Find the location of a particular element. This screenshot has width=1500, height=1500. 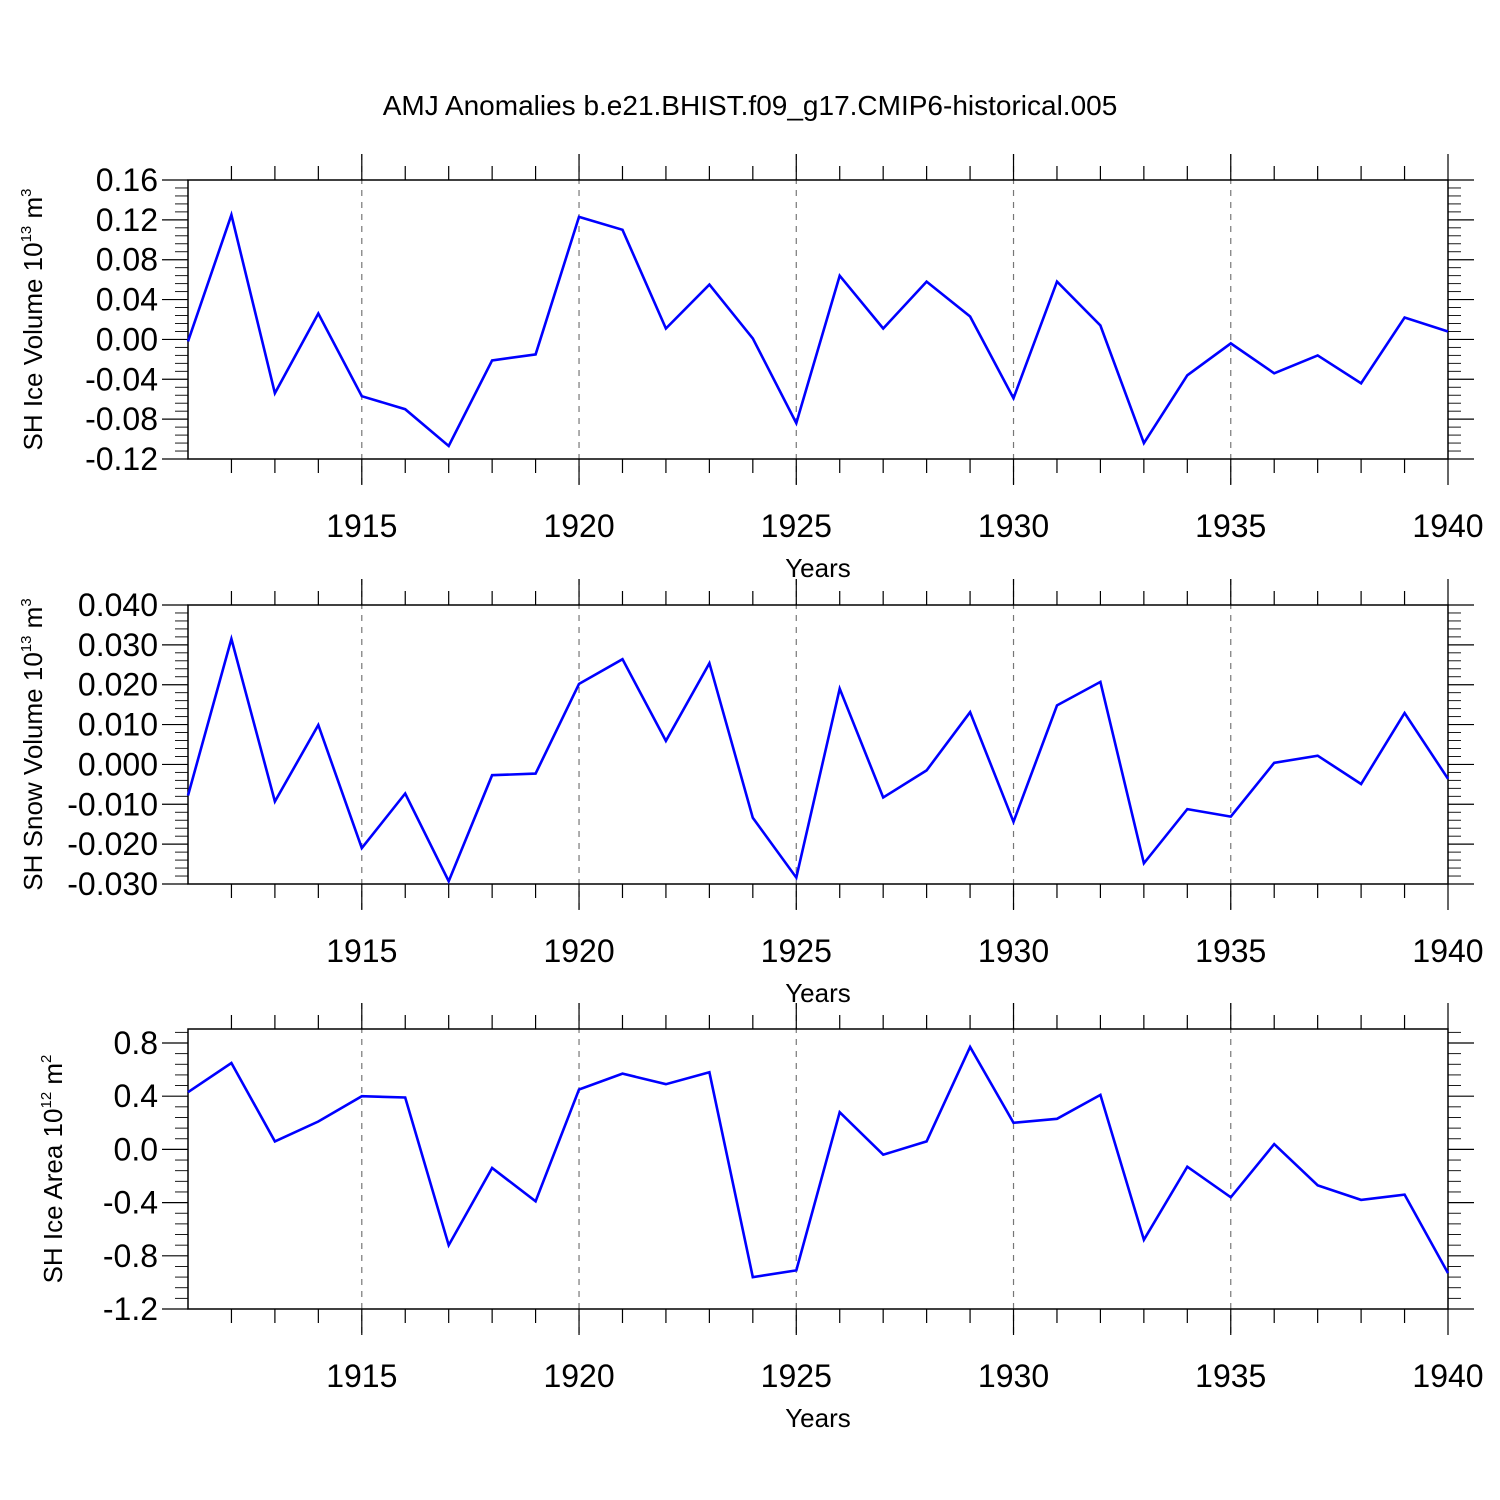

y-tick-label: -0.4 is located at coordinates (130, 1203).